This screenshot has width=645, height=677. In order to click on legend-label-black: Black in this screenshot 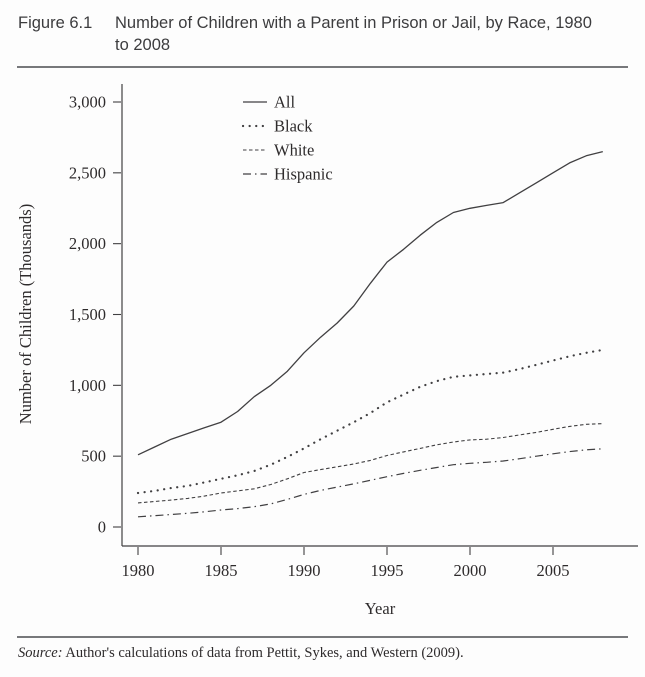, I will do `click(293, 125)`.